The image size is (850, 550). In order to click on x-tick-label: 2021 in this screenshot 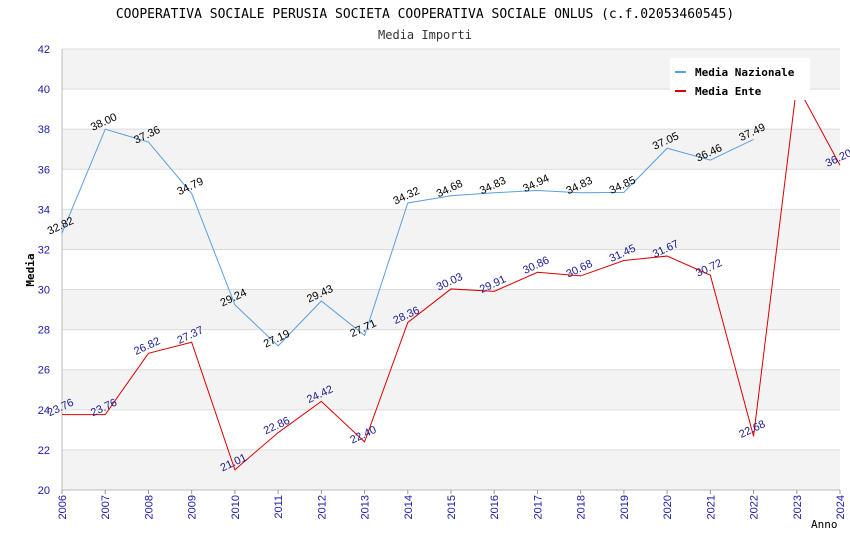, I will do `click(711, 507)`.